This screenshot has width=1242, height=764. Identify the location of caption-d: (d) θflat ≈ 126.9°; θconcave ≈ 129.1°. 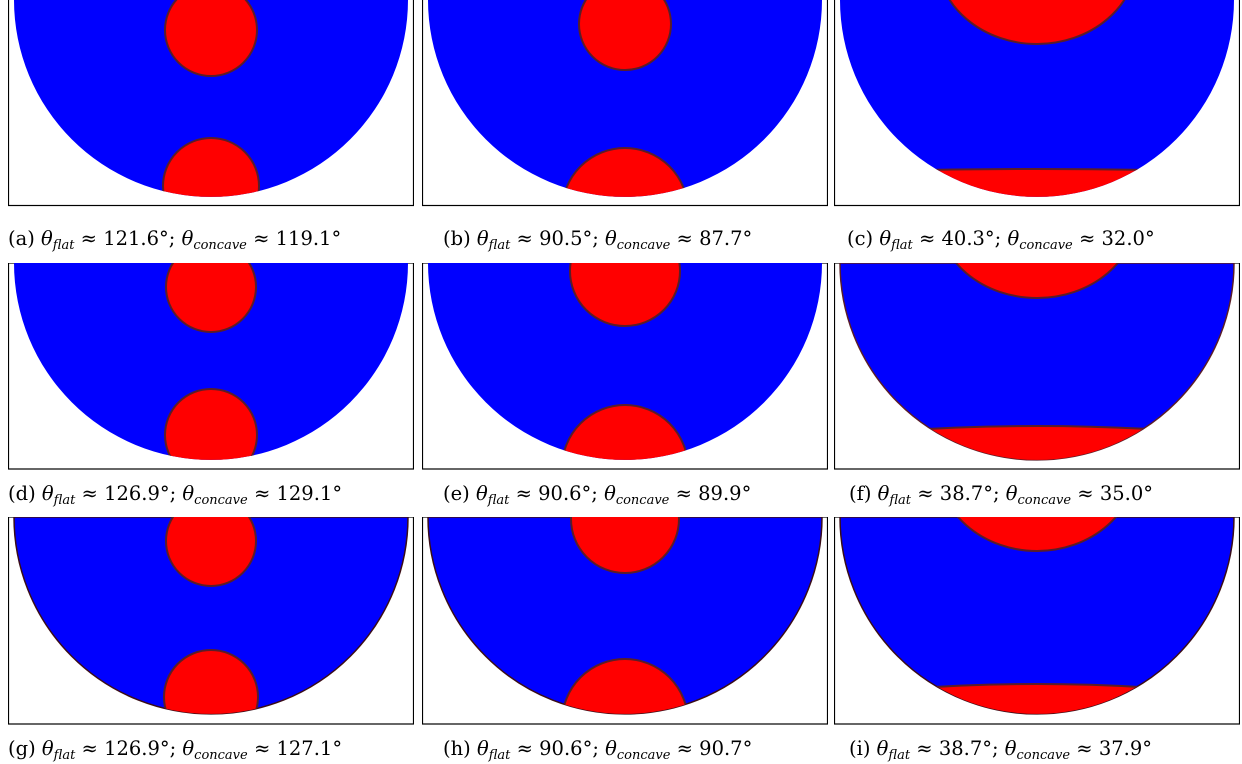
(175, 495).